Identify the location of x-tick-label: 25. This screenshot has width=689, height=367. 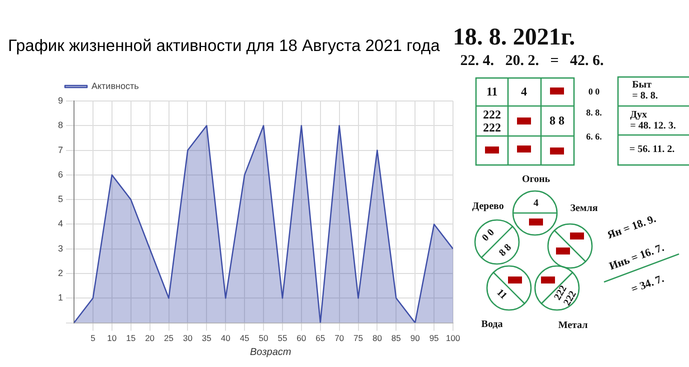
(169, 338).